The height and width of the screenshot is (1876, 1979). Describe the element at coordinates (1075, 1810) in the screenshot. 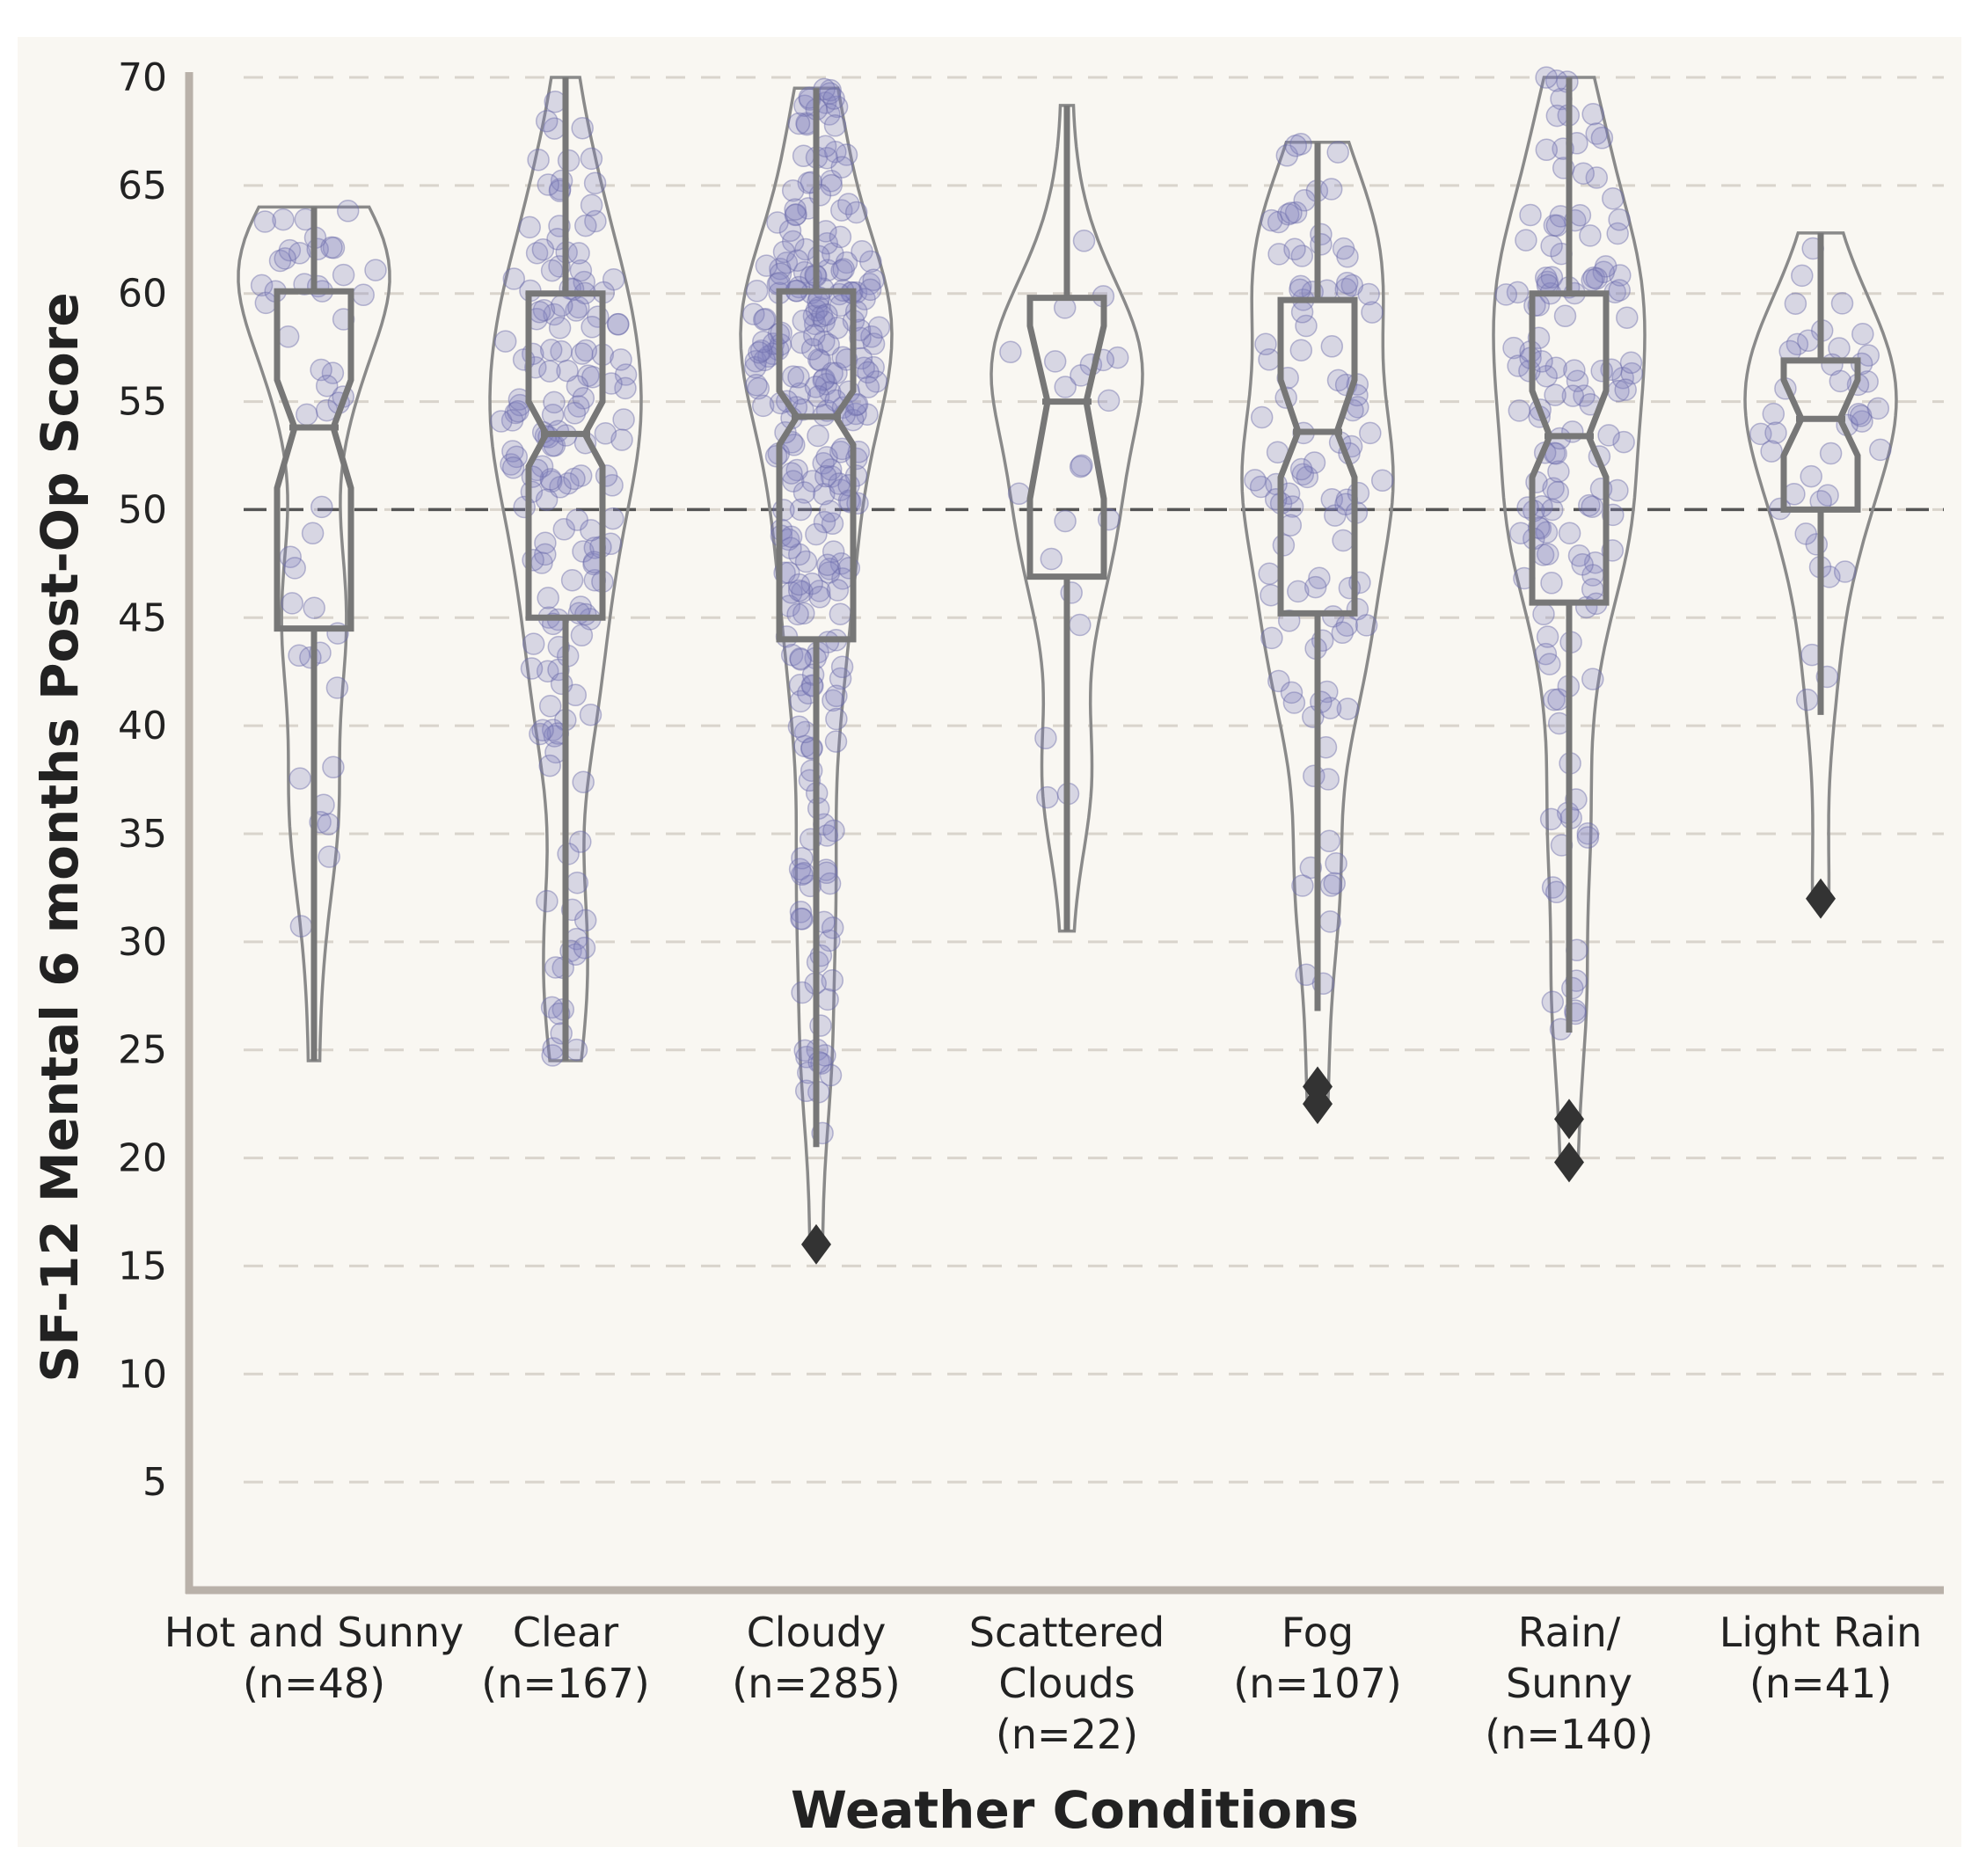

I see `x-axis-title: Weather Conditions` at that location.